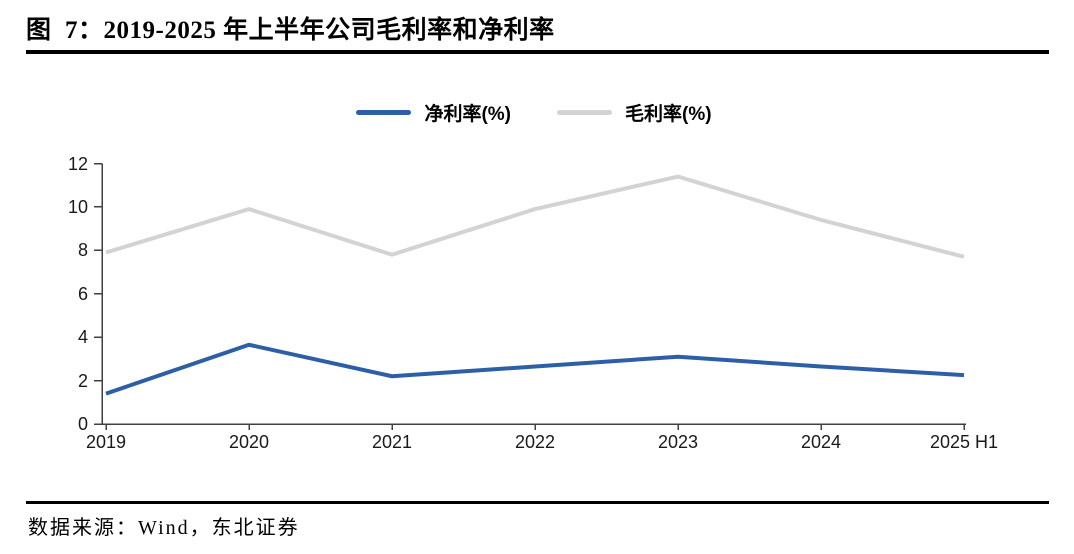  Describe the element at coordinates (678, 442) in the screenshot. I see `x-axis-label: 2023` at that location.